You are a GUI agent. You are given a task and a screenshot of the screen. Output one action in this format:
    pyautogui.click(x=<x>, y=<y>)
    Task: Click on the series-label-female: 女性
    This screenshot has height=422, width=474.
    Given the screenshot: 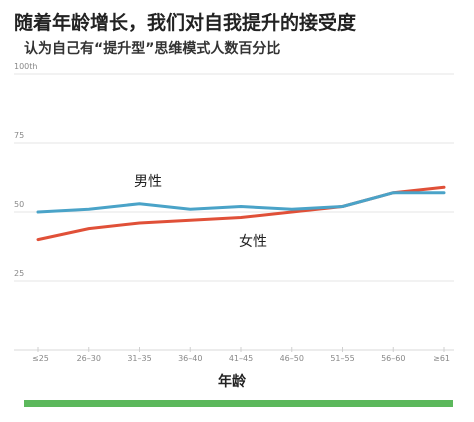 What is the action you would take?
    pyautogui.click(x=253, y=241)
    